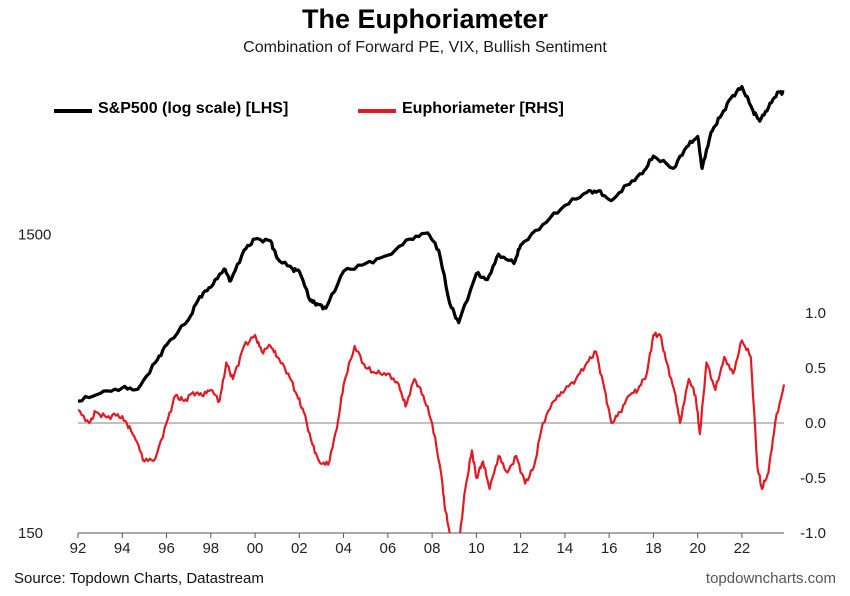  What do you see at coordinates (425, 19) in the screenshot?
I see `chart-title: The Euphoriameter` at bounding box center [425, 19].